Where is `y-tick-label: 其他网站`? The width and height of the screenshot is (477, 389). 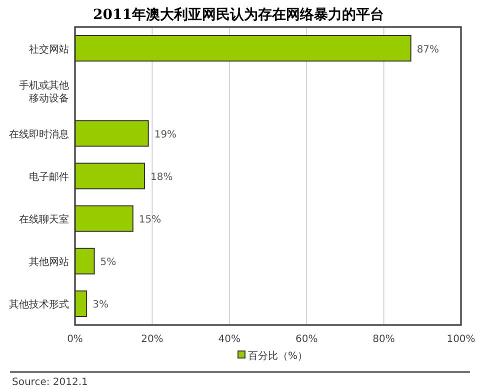 y-tick-label: 其他网站 is located at coordinates (49, 262).